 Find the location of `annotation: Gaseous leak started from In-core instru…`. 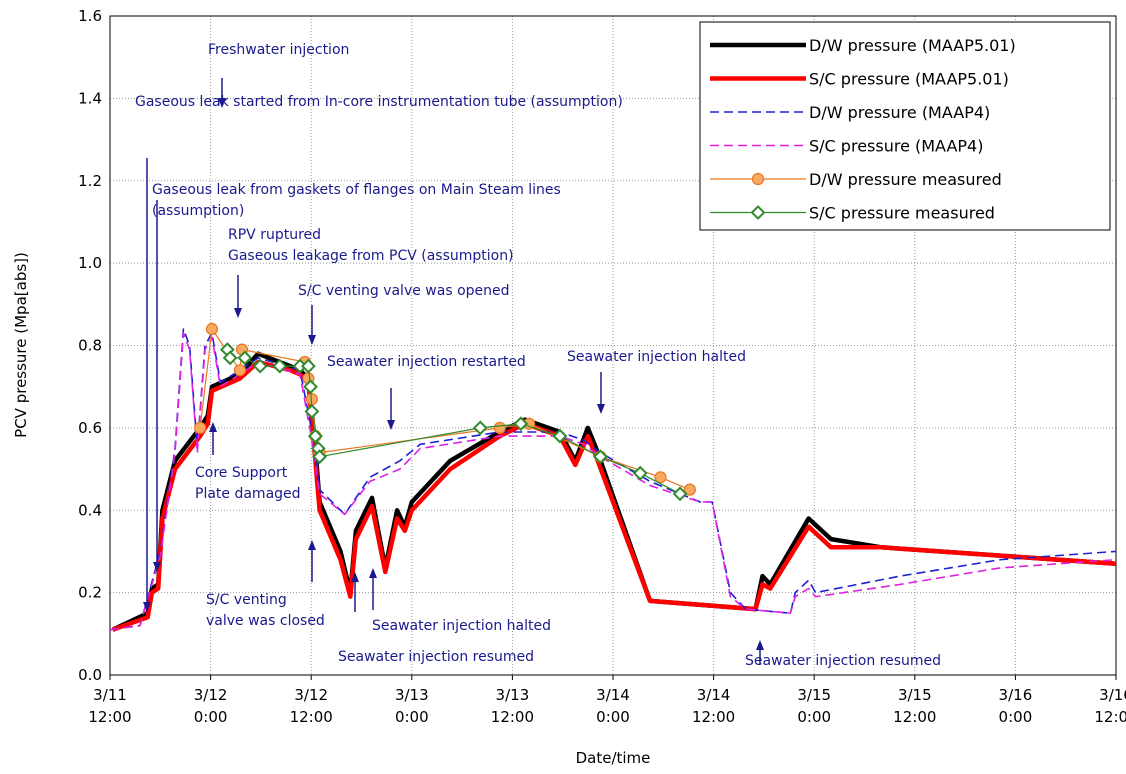

annotation: Gaseous leak started from In-core instru… is located at coordinates (379, 102).